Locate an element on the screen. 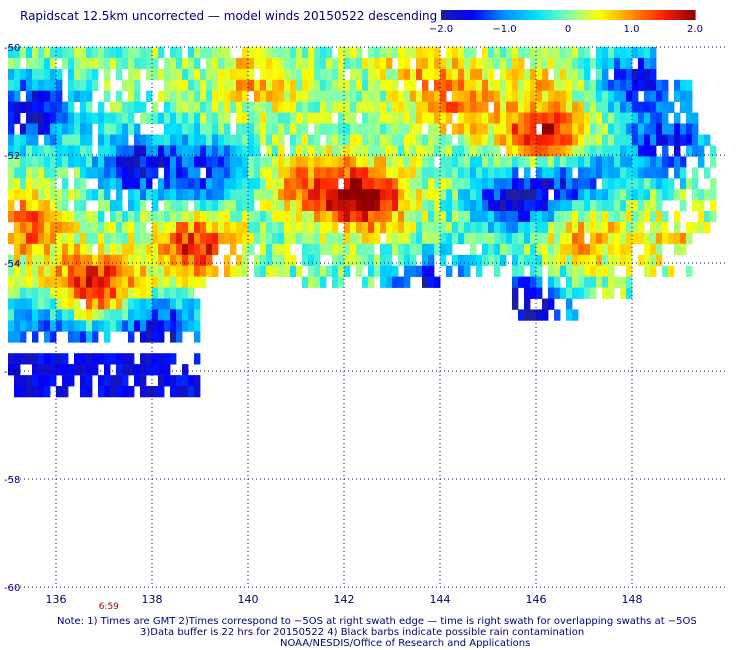 This screenshot has height=650, width=740. x-tick-label: 142 is located at coordinates (344, 599).